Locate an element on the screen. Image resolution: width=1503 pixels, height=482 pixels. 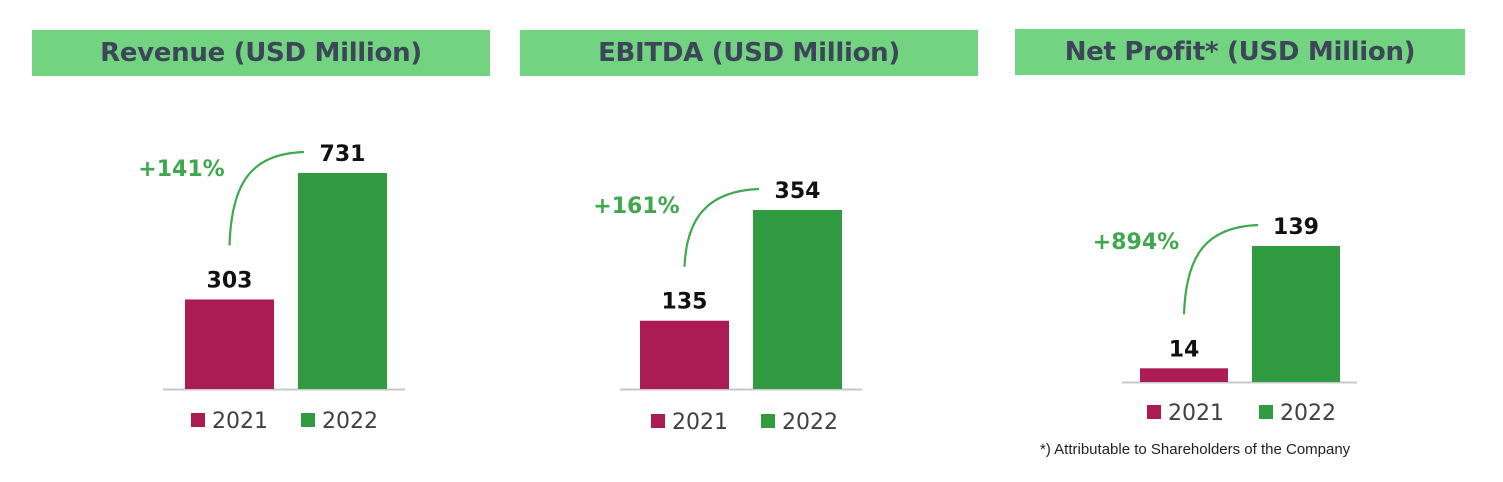
net-profit-legend-label-2022: 2022 is located at coordinates (1308, 413).